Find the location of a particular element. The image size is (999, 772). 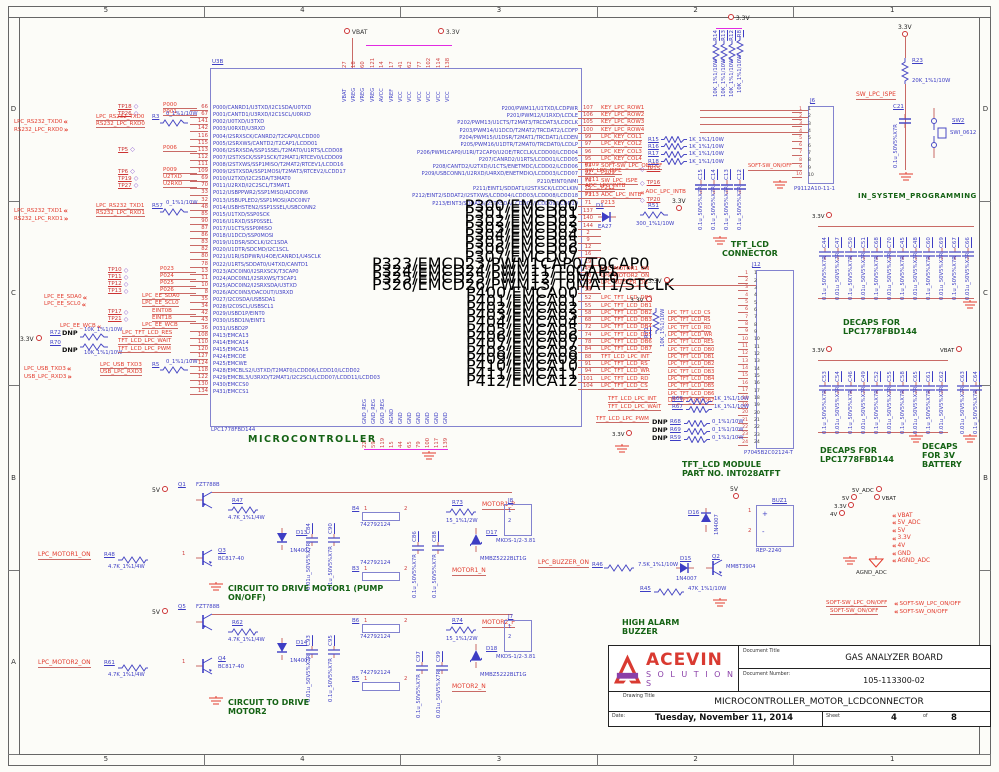

d1-refdes: D1 is located at coordinates (600, 206).